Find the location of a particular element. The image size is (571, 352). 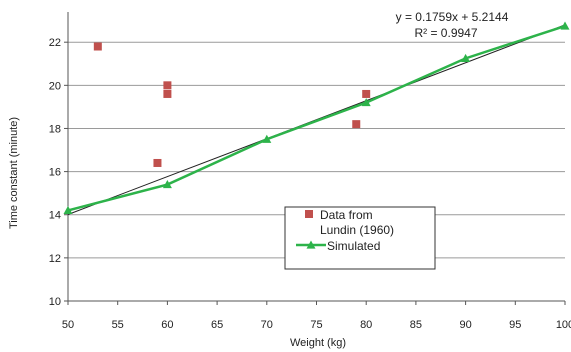

x-tick-label: 80 is located at coordinates (366, 325).